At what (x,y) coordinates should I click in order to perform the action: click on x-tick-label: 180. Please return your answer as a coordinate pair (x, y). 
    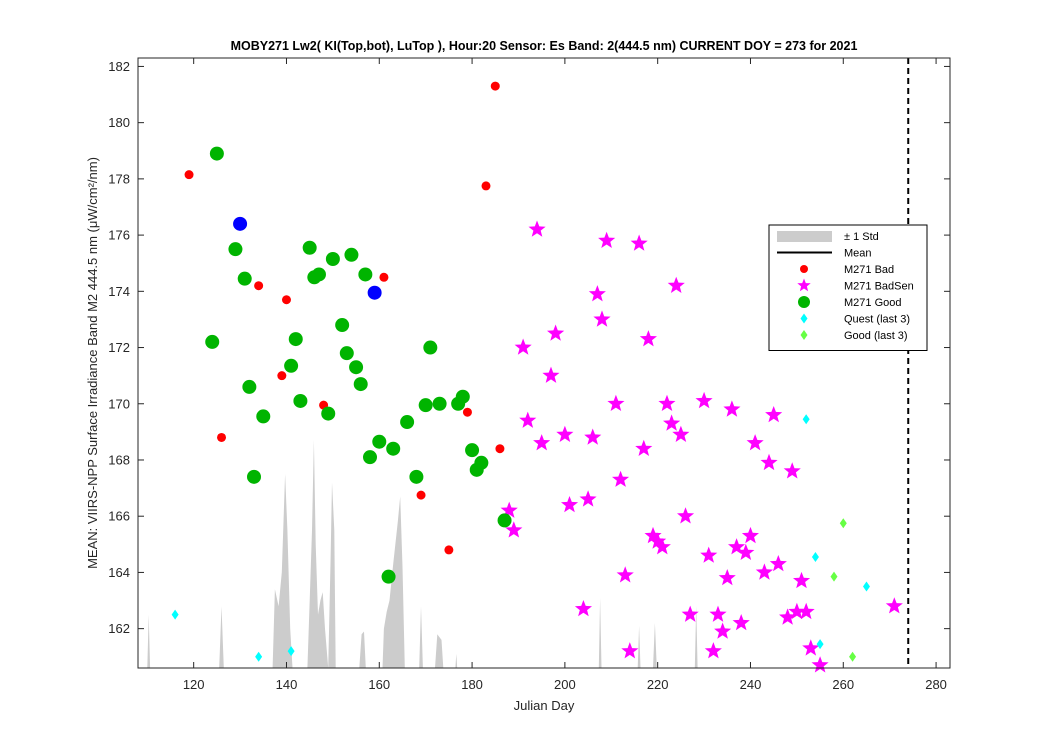
    Looking at the image, I should click on (472, 684).